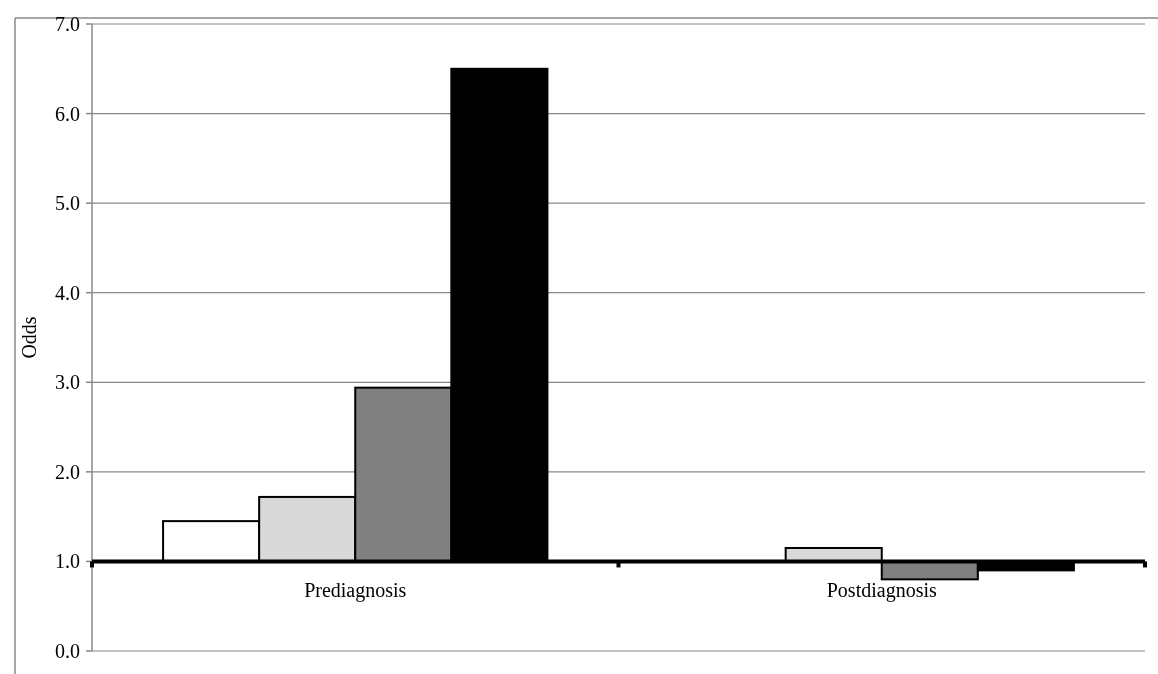 Image resolution: width=1158 pixels, height=674 pixels. What do you see at coordinates (355, 591) in the screenshot?
I see `x-tick-label: Prediagnosis` at bounding box center [355, 591].